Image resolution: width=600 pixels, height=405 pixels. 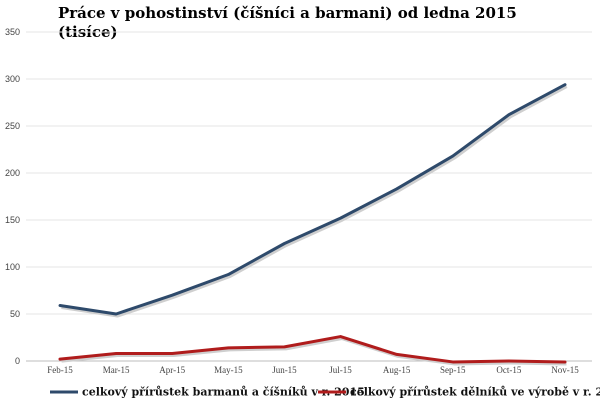 I want to click on x-tick-label: May-15, so click(x=228, y=370).